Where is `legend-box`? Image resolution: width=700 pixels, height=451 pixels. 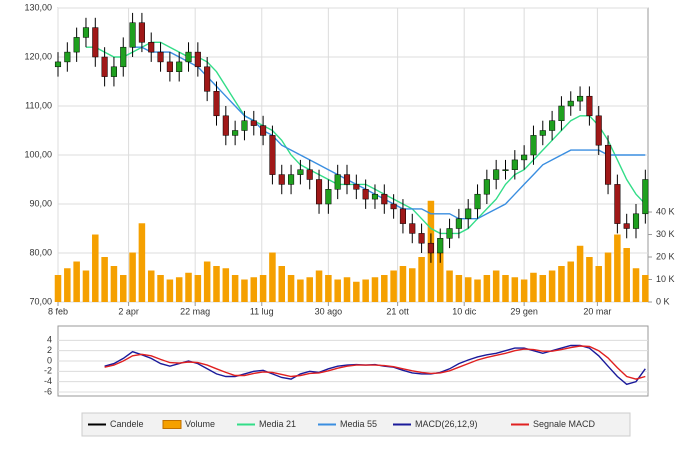
legend-box is located at coordinates (356, 424).